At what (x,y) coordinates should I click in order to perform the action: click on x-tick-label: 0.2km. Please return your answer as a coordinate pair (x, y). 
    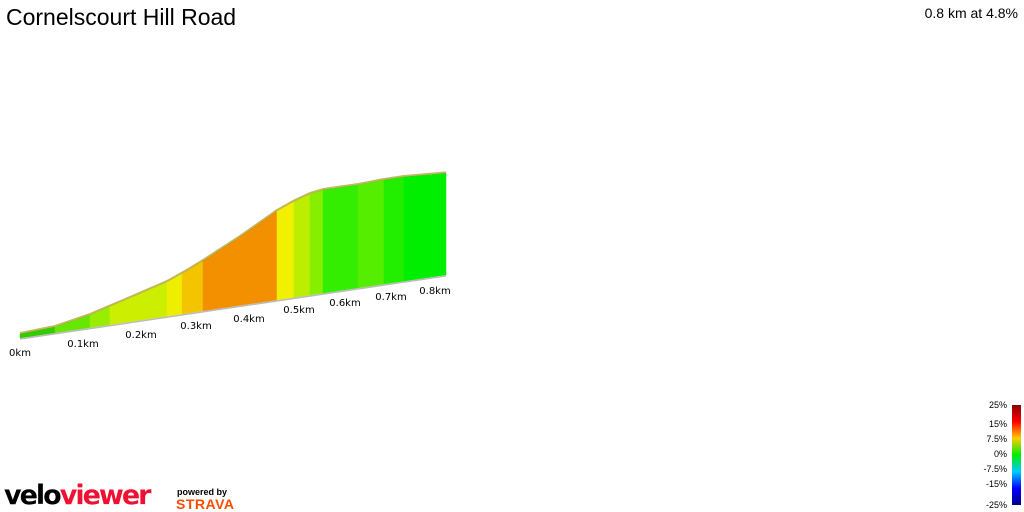
    Looking at the image, I should click on (140, 335).